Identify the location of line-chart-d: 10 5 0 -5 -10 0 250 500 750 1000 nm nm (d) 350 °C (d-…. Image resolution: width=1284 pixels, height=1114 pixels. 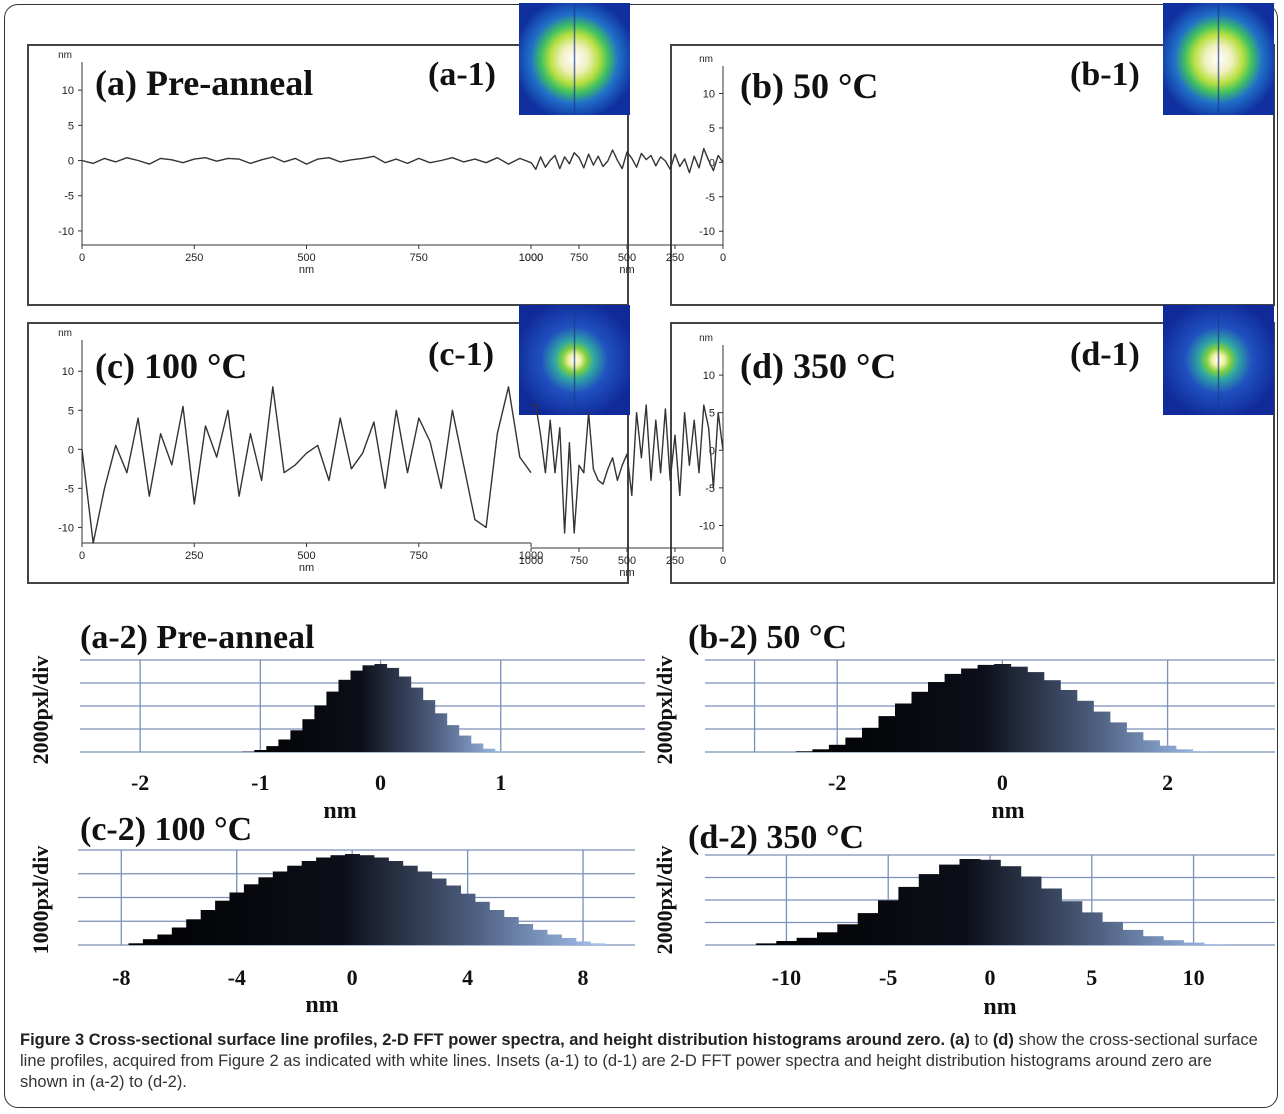
(897, 444).